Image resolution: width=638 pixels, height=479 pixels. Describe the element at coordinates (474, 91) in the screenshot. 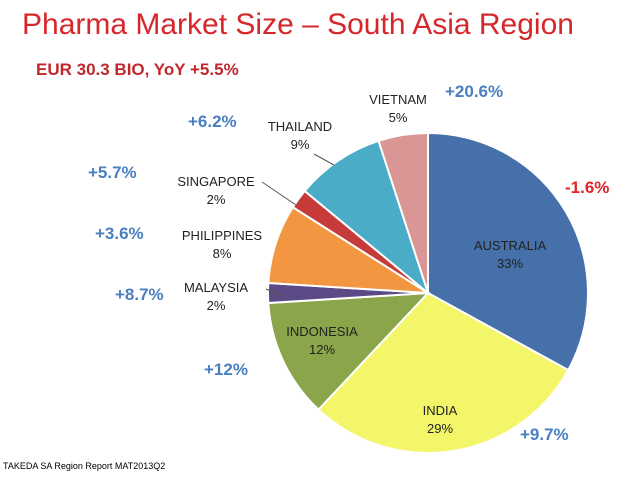

I see `growth-label-vietnam: +20.6%` at that location.